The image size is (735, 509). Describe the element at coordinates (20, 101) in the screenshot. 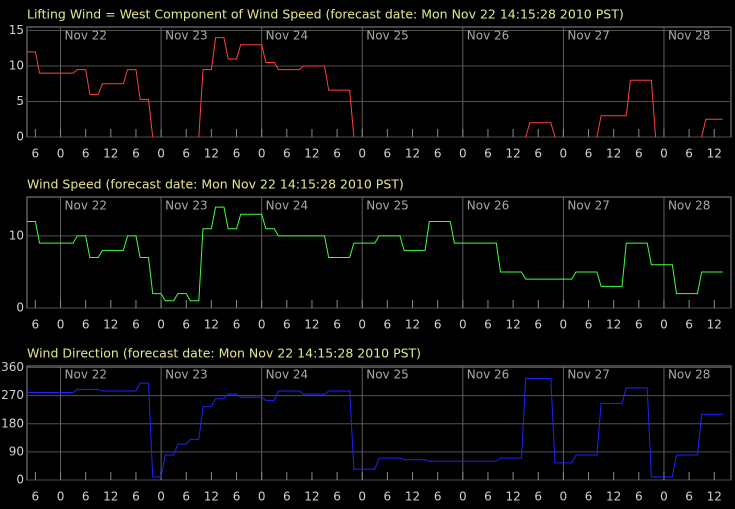

I see `y-tick-label: 5` at that location.